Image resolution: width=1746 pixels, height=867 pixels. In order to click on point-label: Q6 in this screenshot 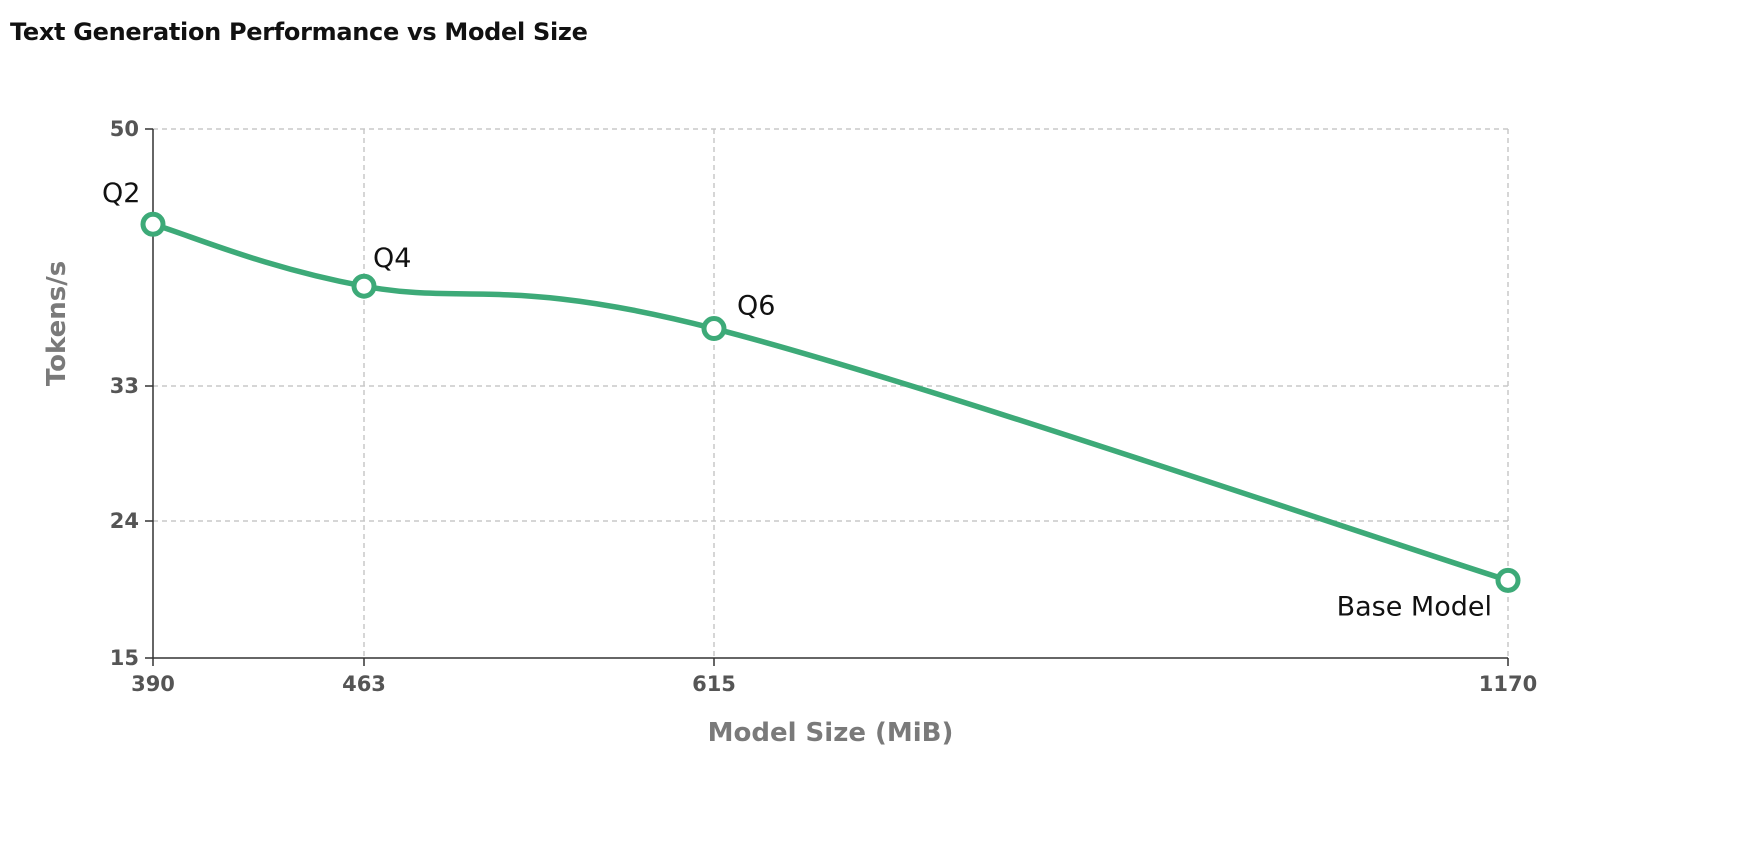, I will do `click(756, 306)`.